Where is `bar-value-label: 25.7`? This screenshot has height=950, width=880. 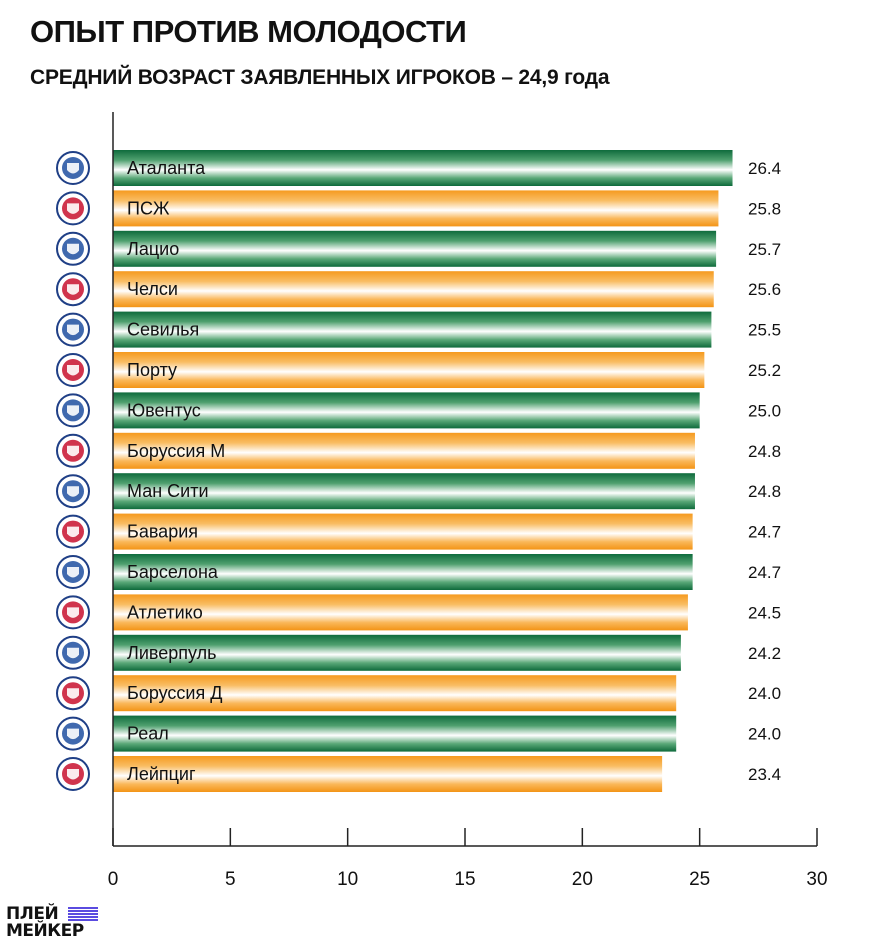
bar-value-label: 25.7 is located at coordinates (764, 249).